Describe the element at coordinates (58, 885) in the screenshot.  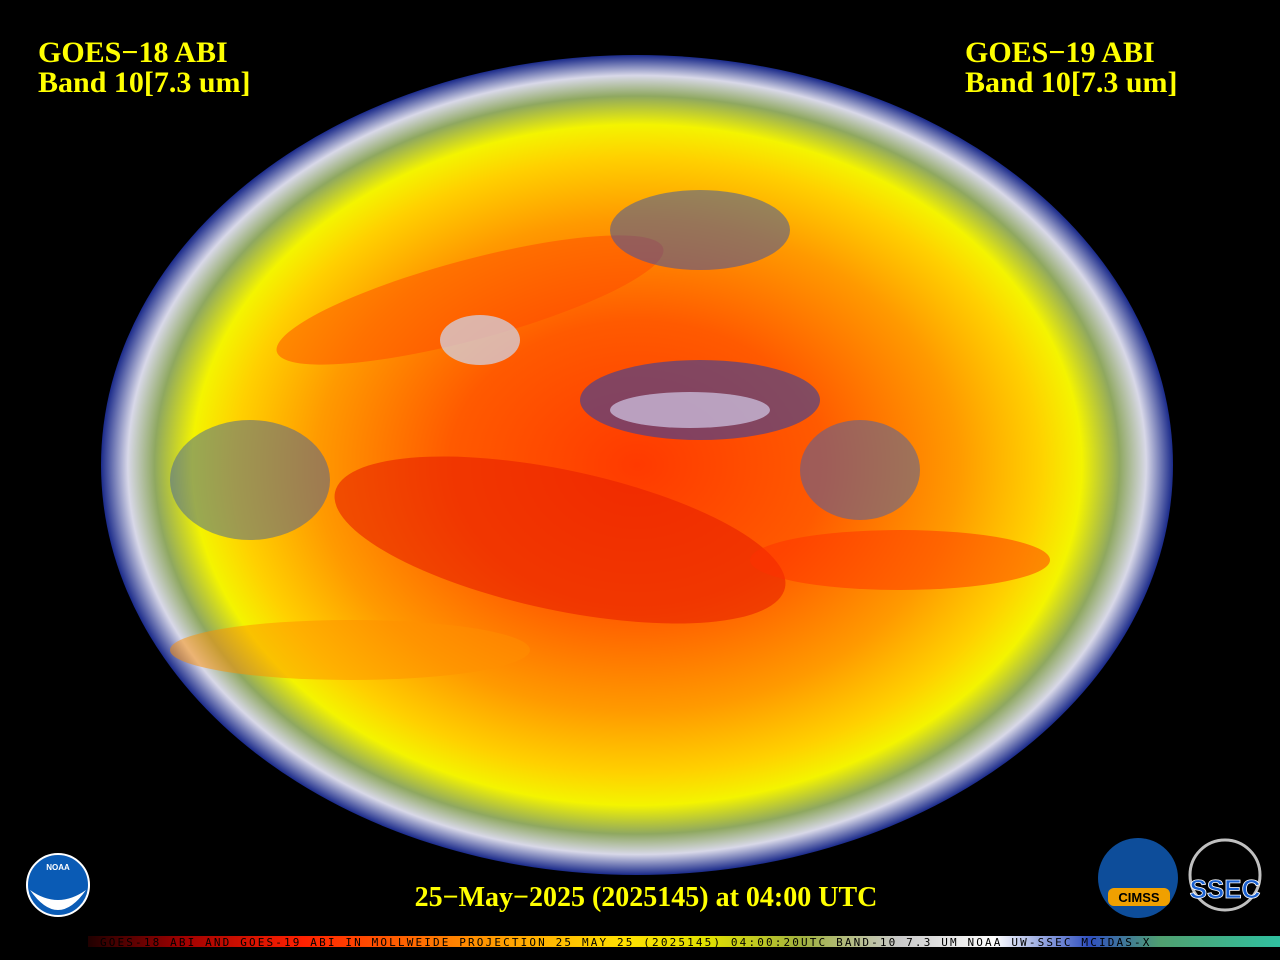
I see `noaa-logo: NOAA` at that location.